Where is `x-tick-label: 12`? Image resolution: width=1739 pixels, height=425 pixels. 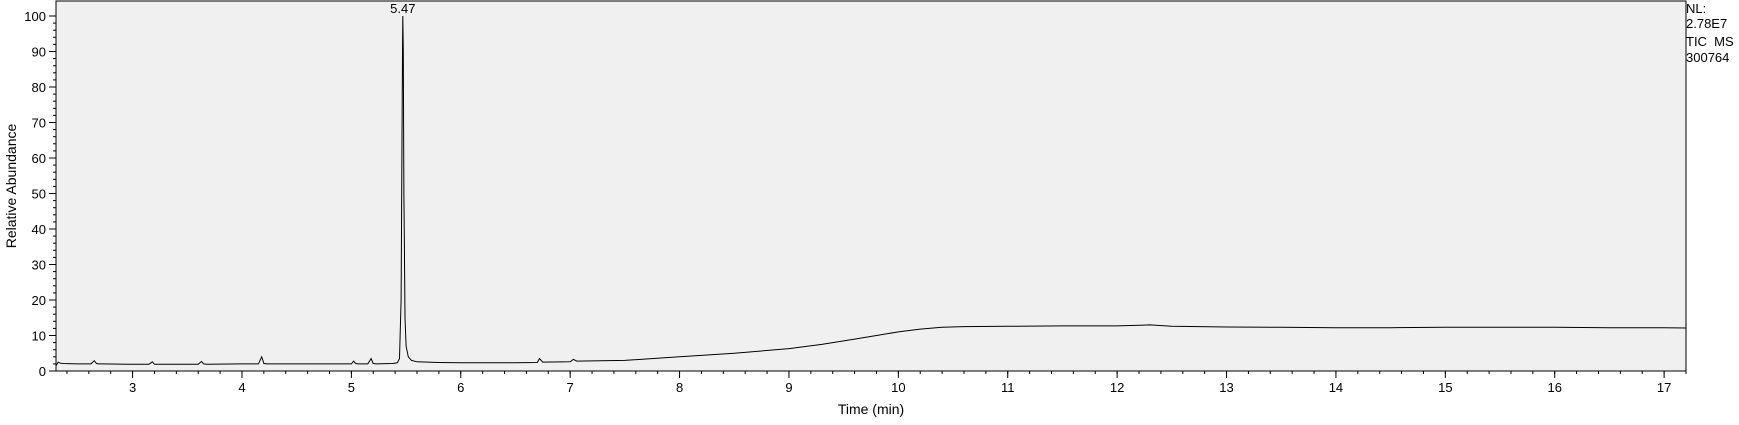
x-tick-label: 12 is located at coordinates (1117, 387).